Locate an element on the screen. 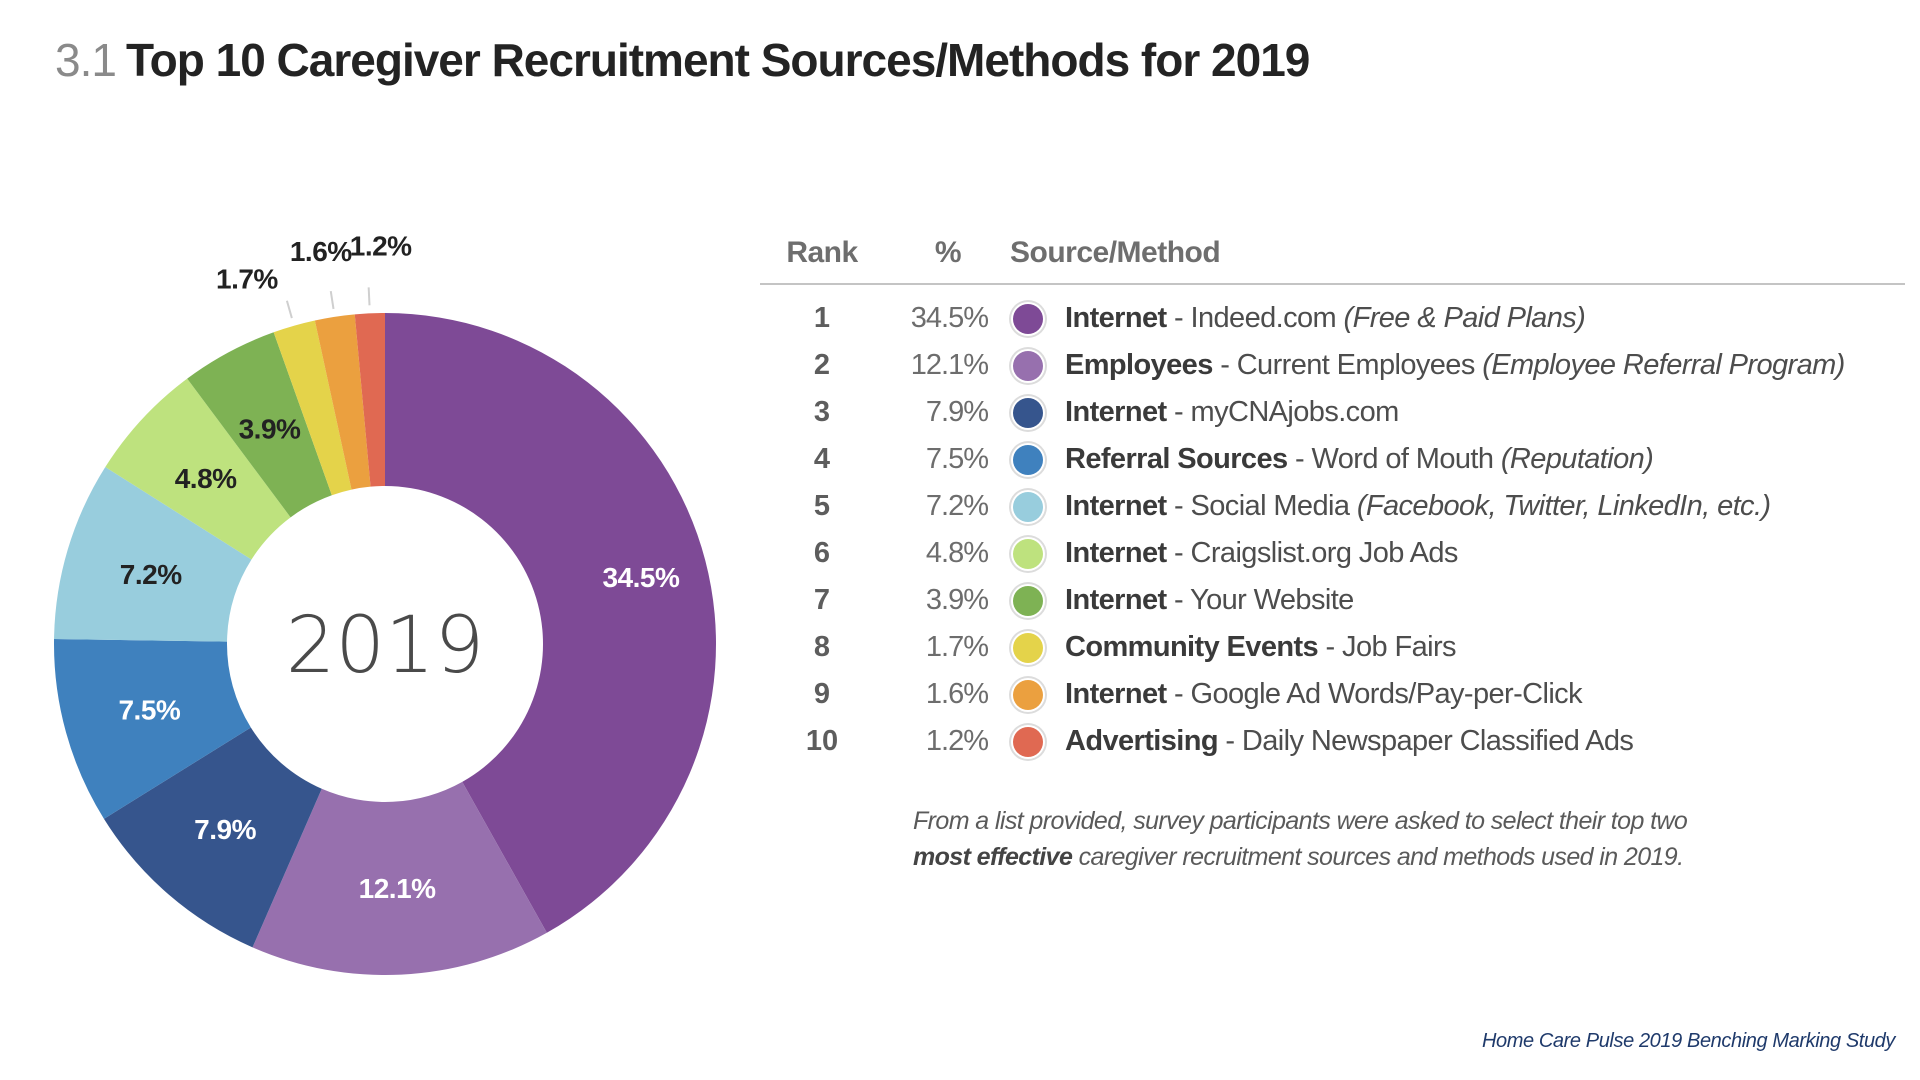 The height and width of the screenshot is (1080, 1920). leader-lines is located at coordinates (328, 303).